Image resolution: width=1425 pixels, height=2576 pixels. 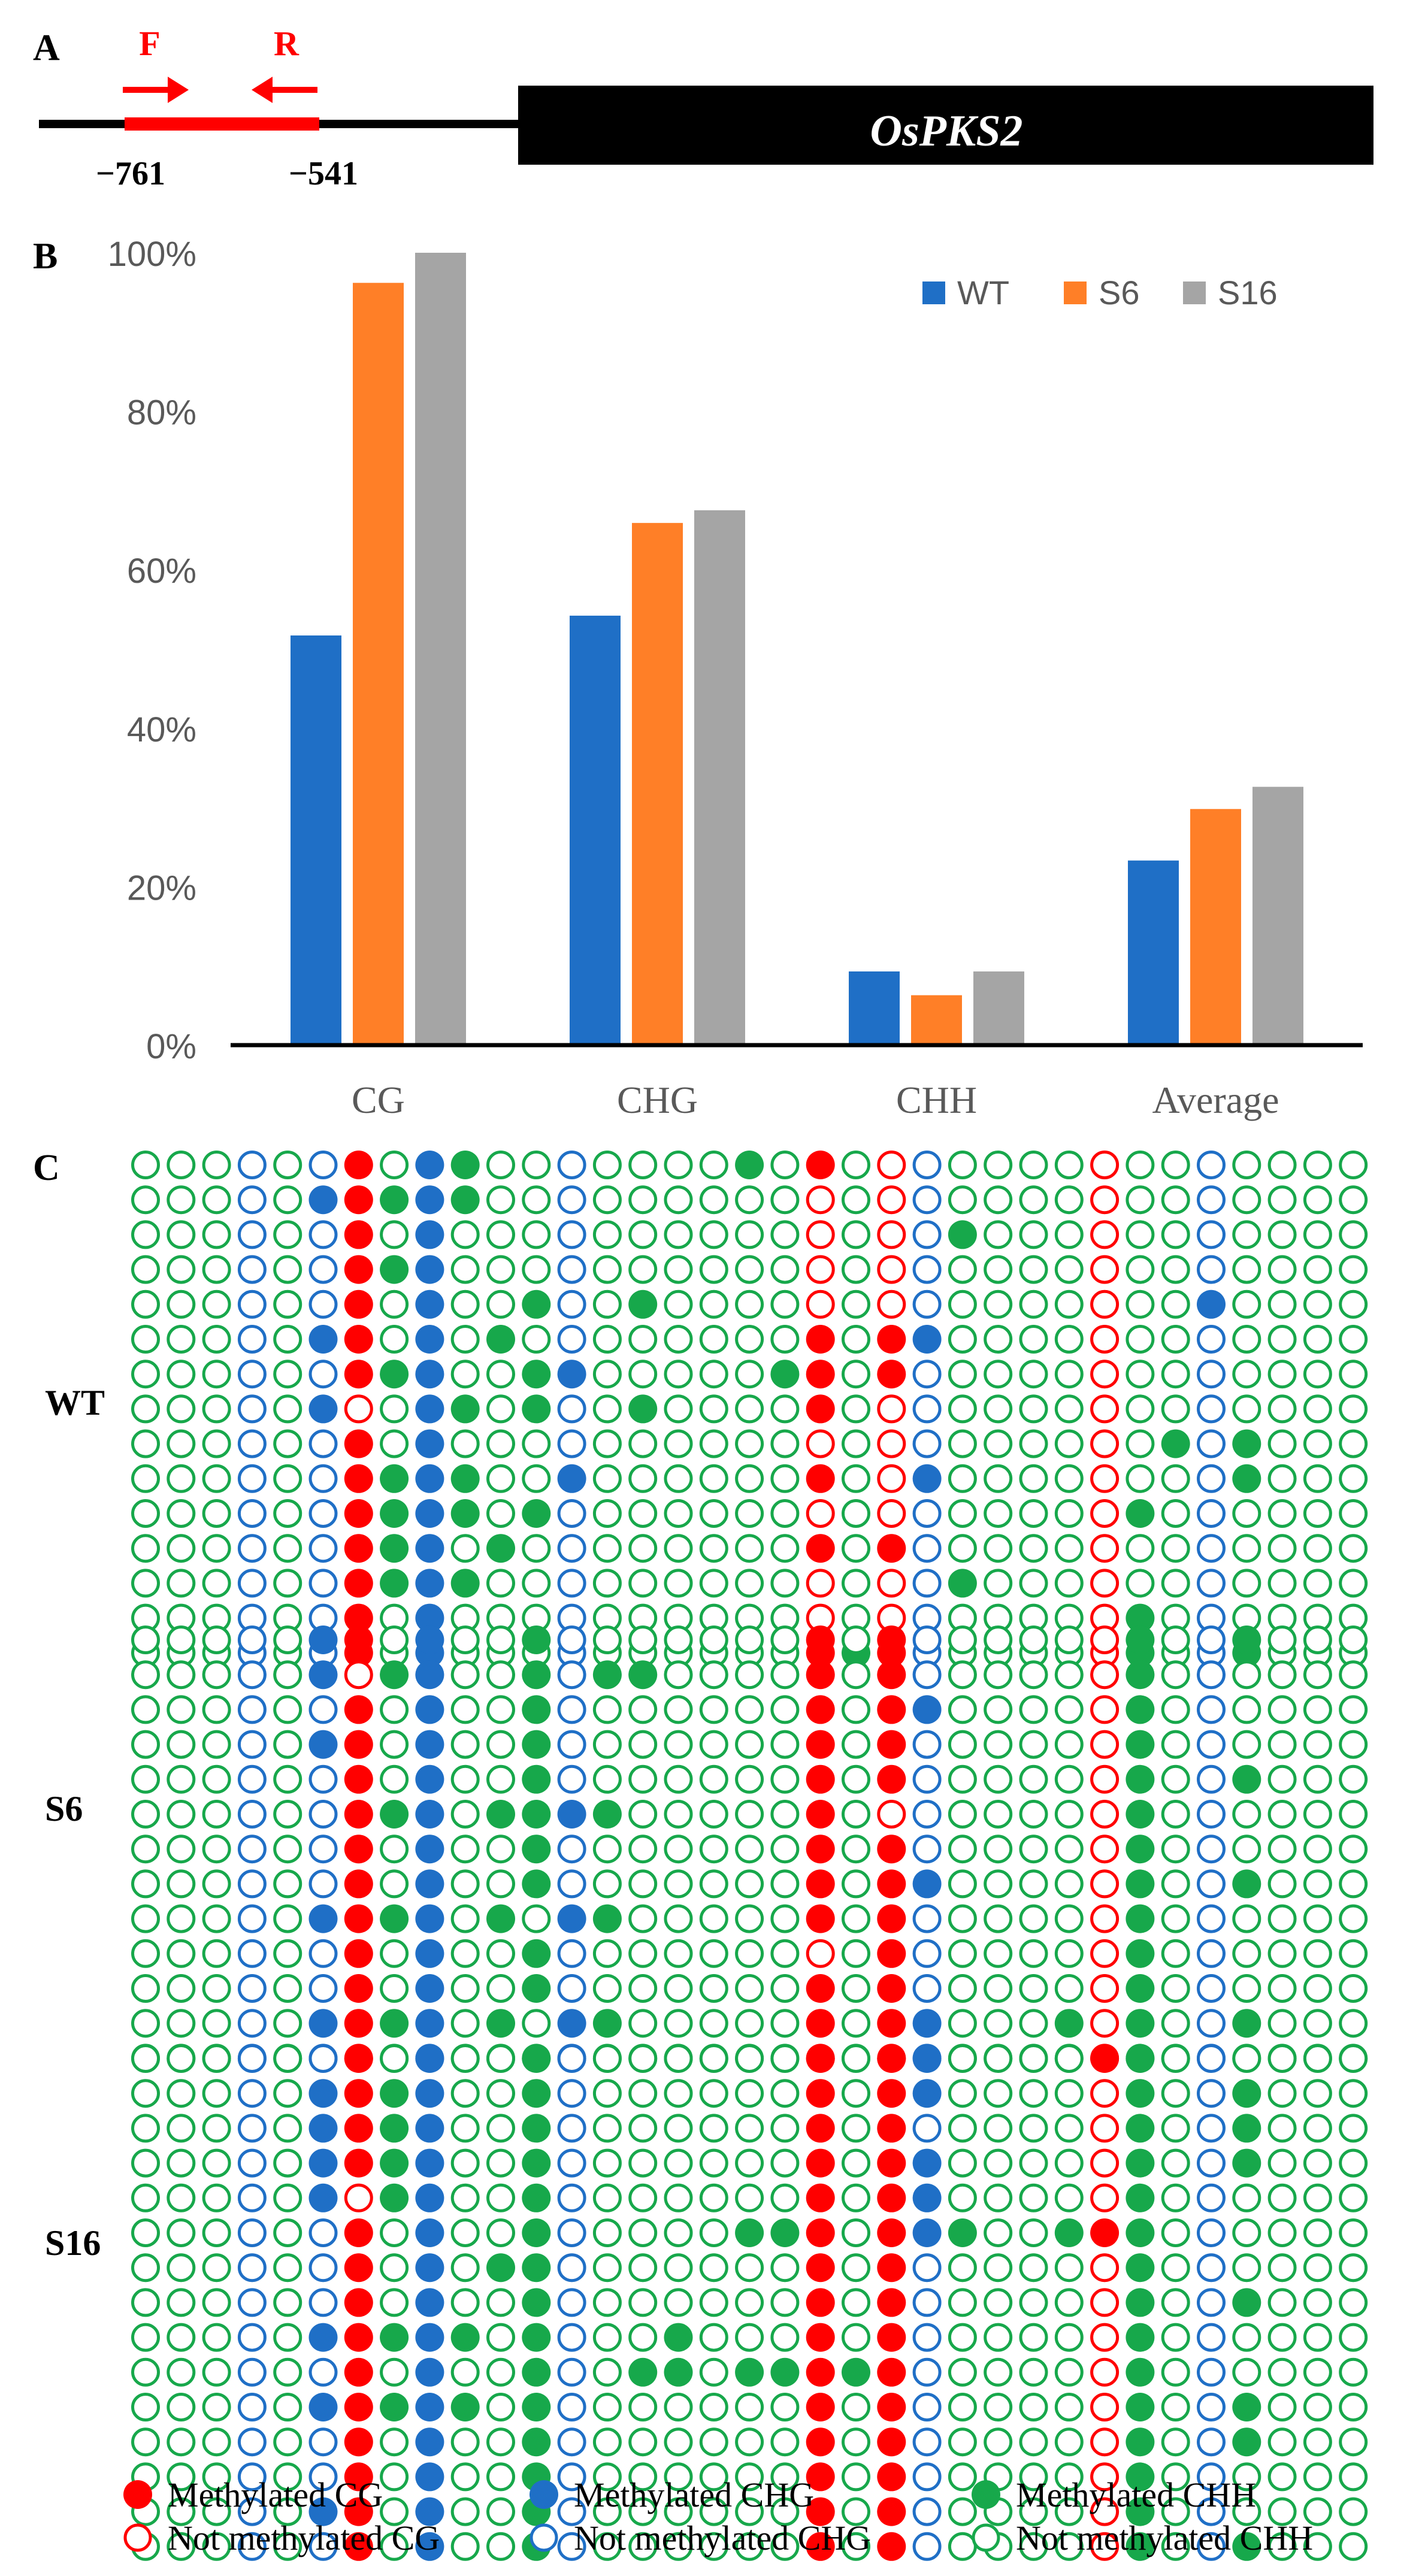 What do you see at coordinates (64, 1809) in the screenshot?
I see `group-label-s6: S6` at bounding box center [64, 1809].